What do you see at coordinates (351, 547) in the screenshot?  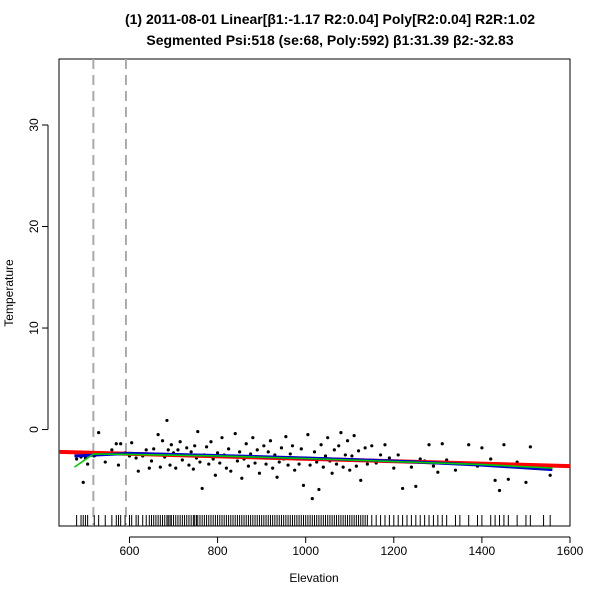 I see `x-axis: 600 800 1000 1200 1400 1600` at bounding box center [351, 547].